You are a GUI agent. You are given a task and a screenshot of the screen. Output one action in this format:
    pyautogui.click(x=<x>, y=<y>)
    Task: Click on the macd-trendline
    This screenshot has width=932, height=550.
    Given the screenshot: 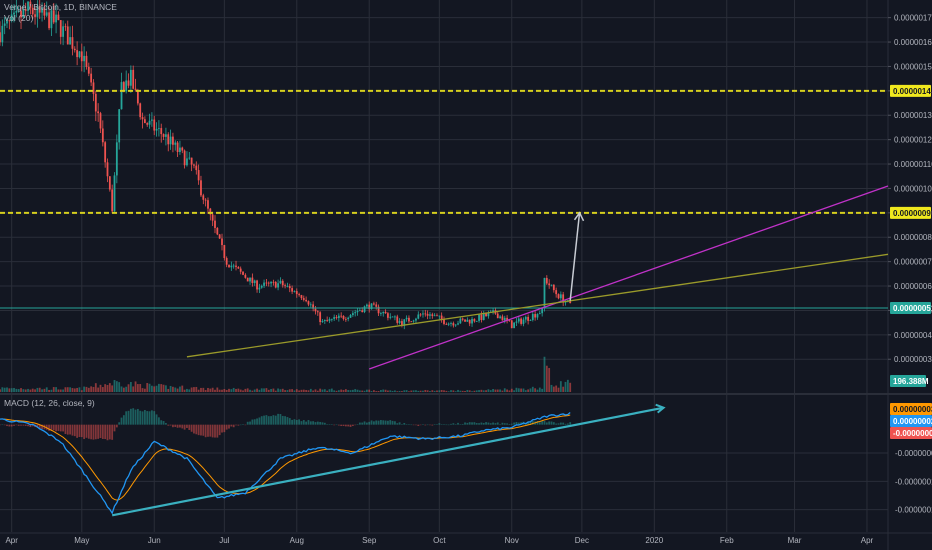 What is the action you would take?
    pyautogui.click(x=387, y=461)
    